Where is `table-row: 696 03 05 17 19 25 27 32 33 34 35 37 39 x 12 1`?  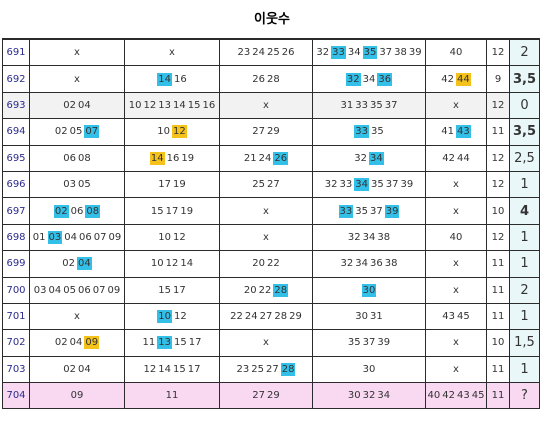
table-row: 696 03 05 17 19 25 27 32 33 34 35 37 39 x 12 1 is located at coordinates (271, 184).